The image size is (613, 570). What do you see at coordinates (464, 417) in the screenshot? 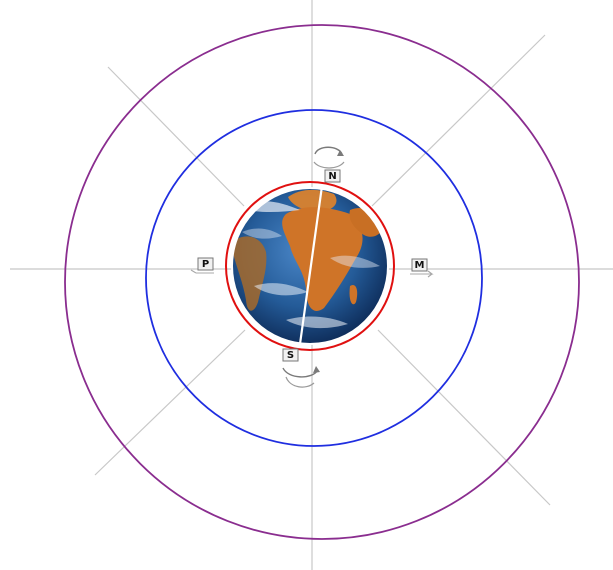
I see `diagonal-axis-lower-right` at bounding box center [464, 417].